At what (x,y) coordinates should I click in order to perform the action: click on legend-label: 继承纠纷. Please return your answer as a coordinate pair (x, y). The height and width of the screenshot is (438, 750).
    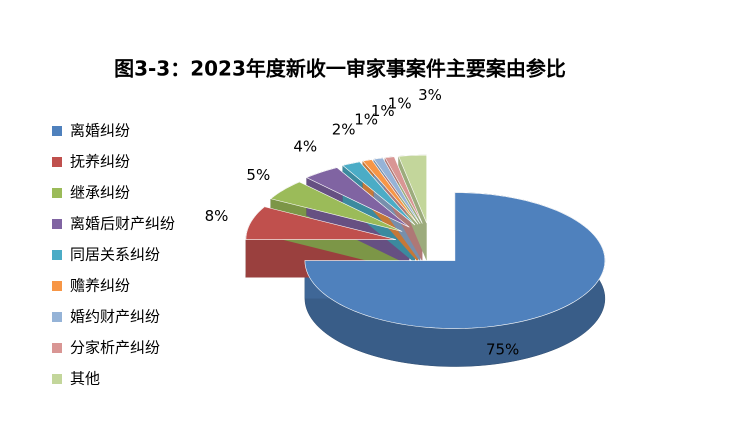
    Looking at the image, I should click on (100, 193).